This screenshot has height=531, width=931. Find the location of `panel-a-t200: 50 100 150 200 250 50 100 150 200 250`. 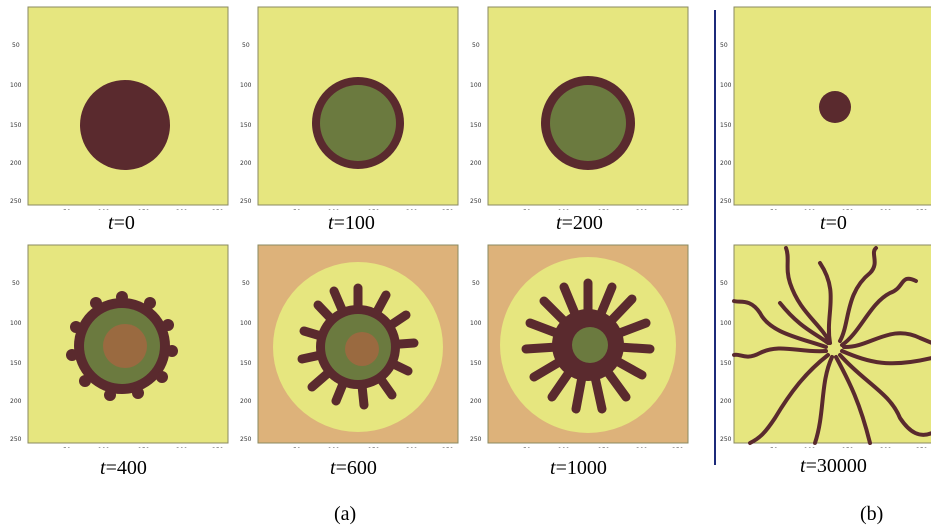

panel-a-t200: 50 100 150 200 250 50 100 150 200 250 is located at coordinates (580, 107).